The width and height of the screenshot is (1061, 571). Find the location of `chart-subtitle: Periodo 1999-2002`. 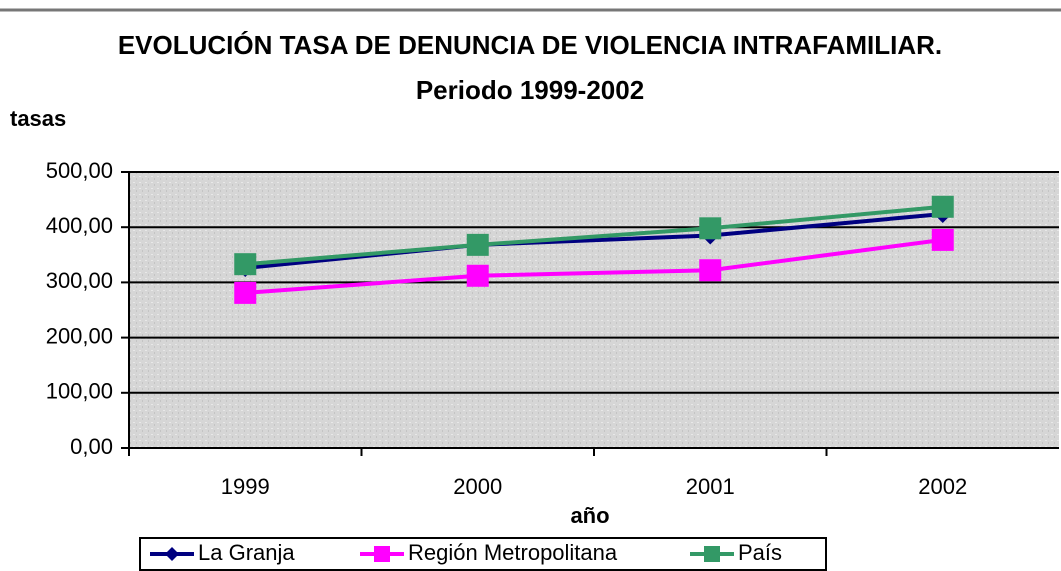

chart-subtitle: Periodo 1999-2002 is located at coordinates (530, 90).